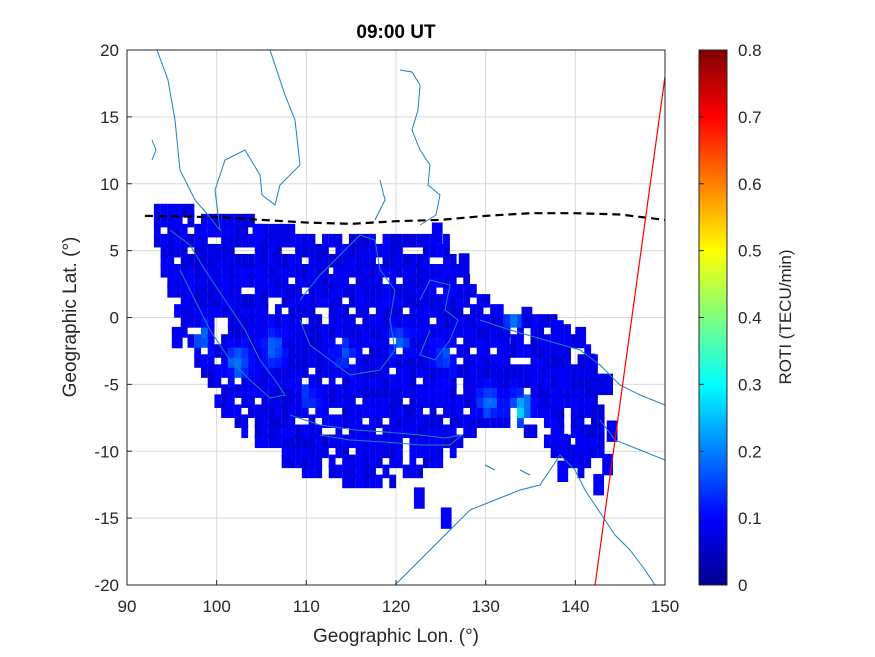 This screenshot has width=875, height=657. What do you see at coordinates (665, 606) in the screenshot?
I see `x-tick-label: 150` at bounding box center [665, 606].